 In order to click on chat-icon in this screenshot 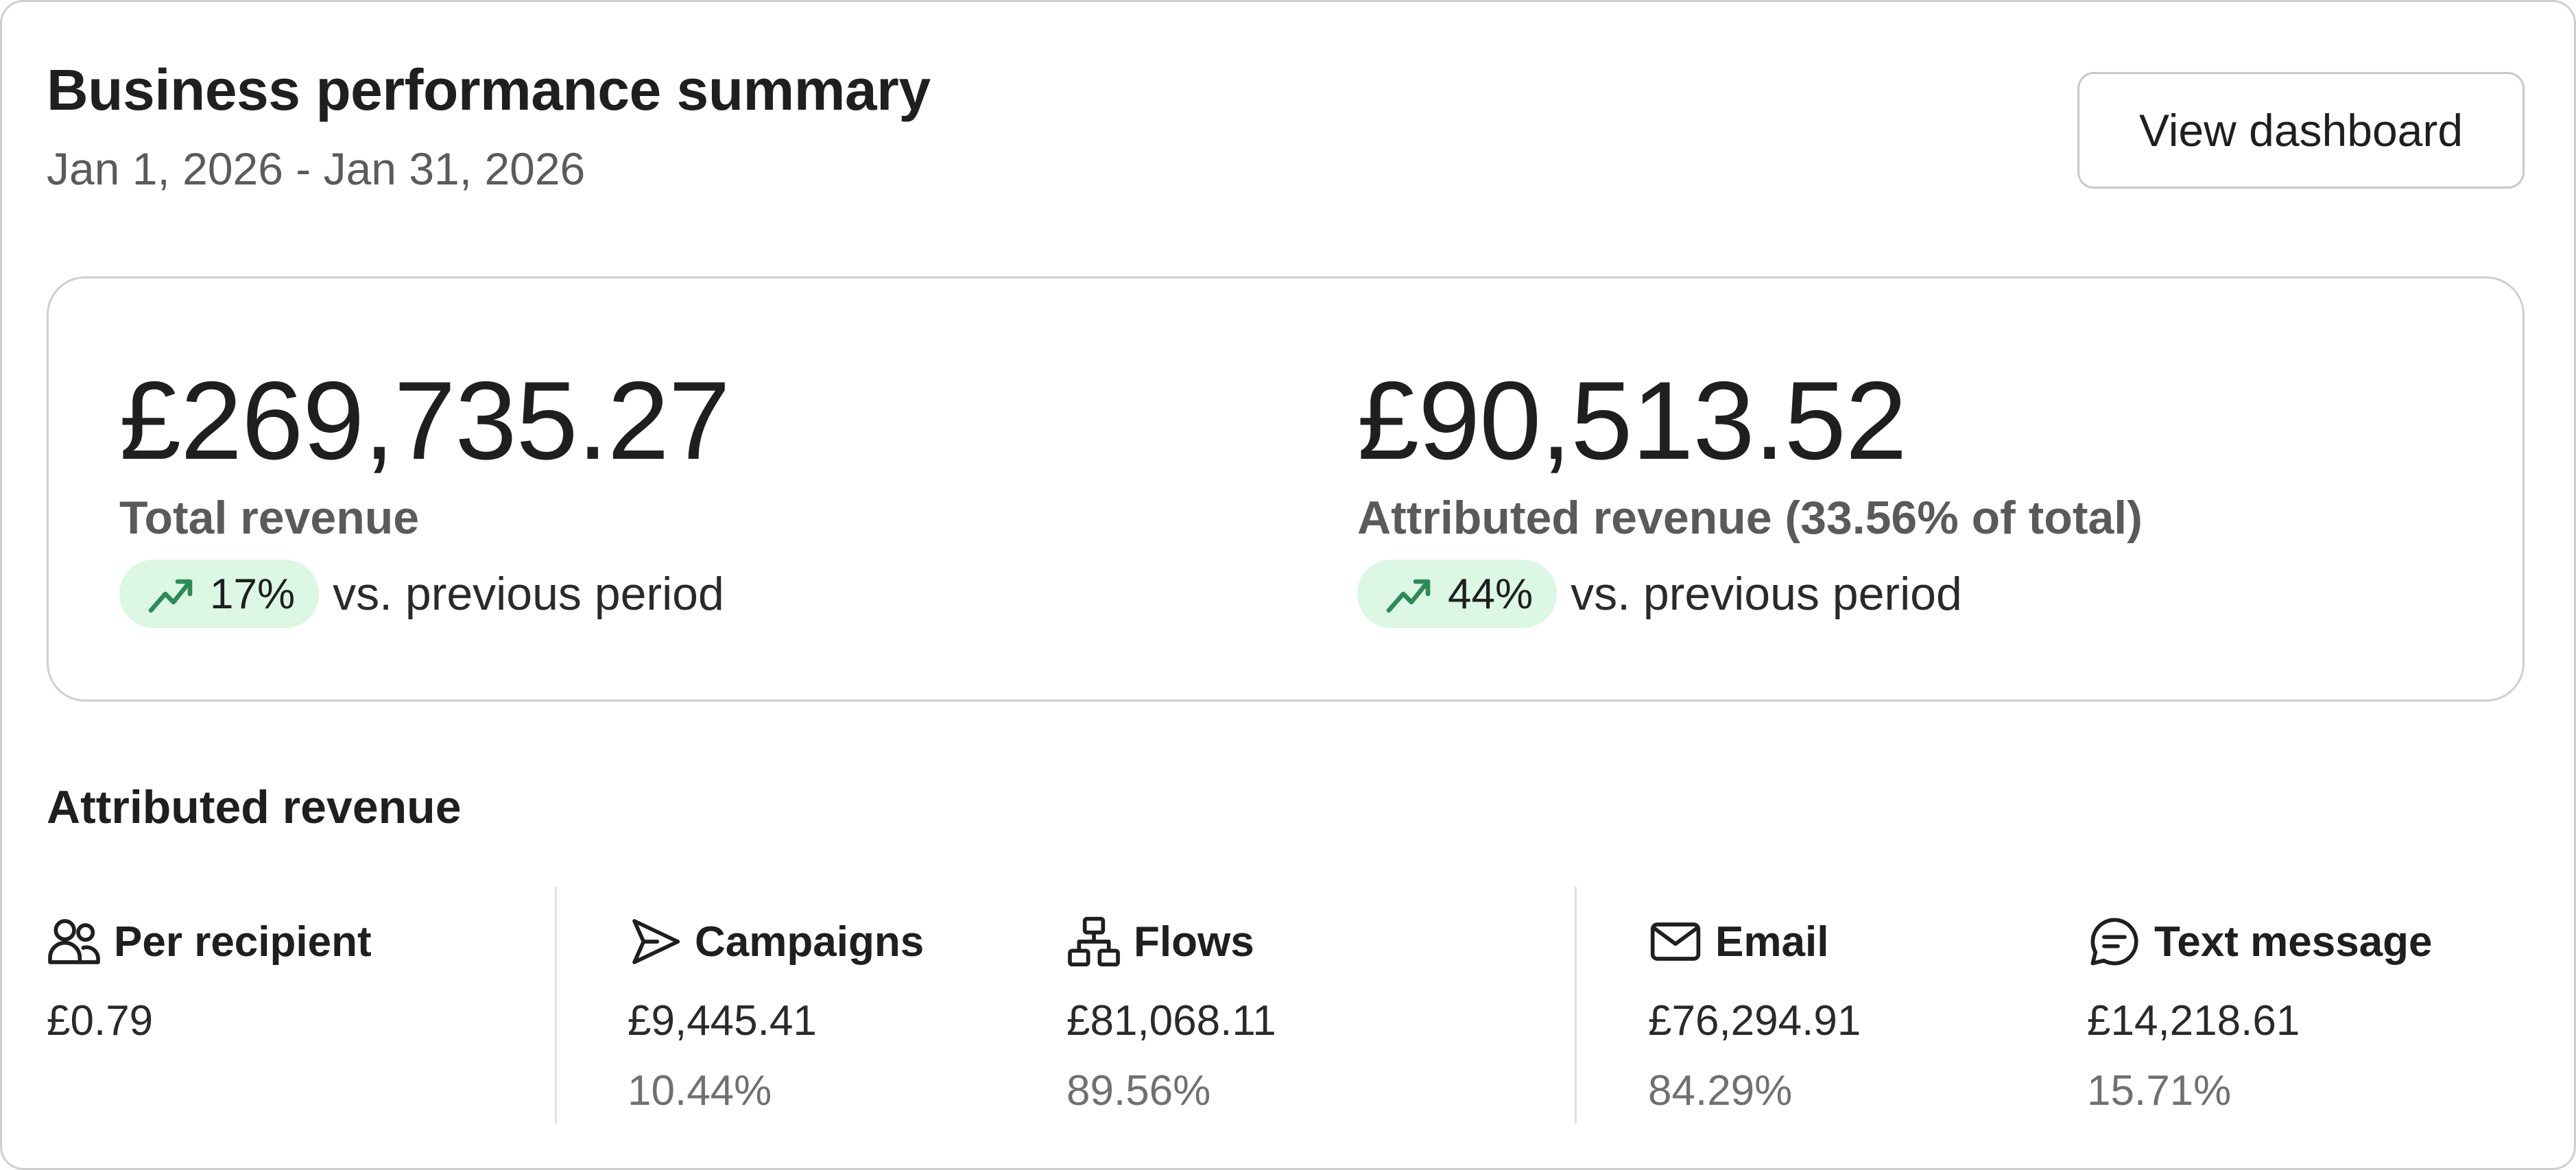, I will do `click(2114, 942)`.